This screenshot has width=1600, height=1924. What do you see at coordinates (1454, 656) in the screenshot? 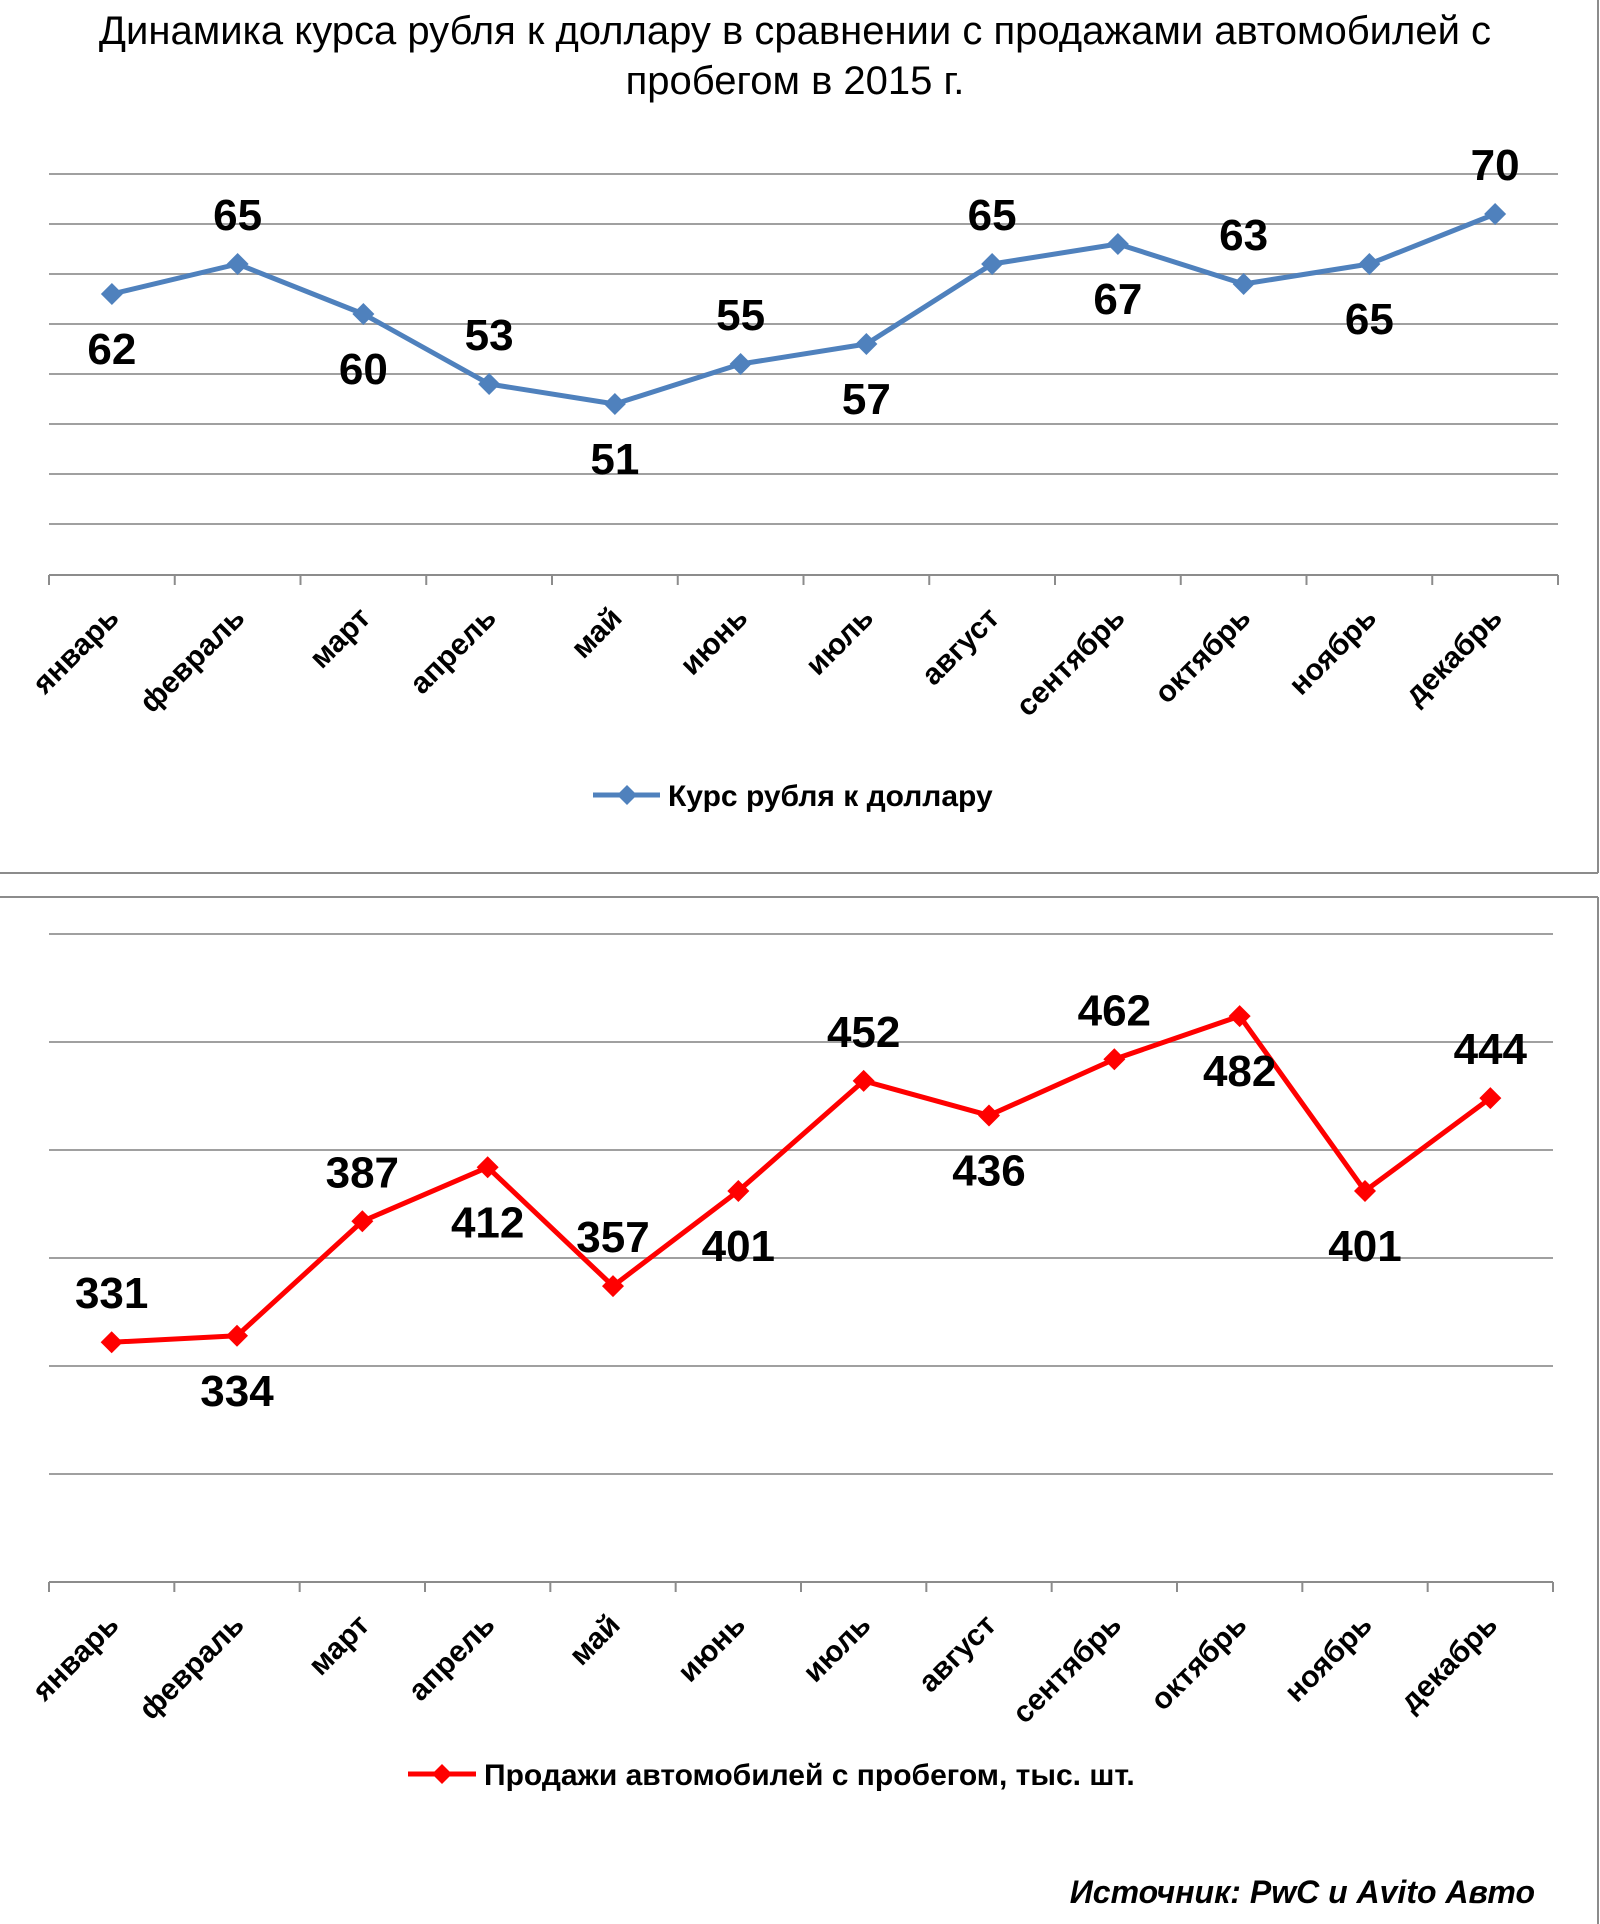
I see `exchange-rate-x-tick-label-12: декабрь` at bounding box center [1454, 656].